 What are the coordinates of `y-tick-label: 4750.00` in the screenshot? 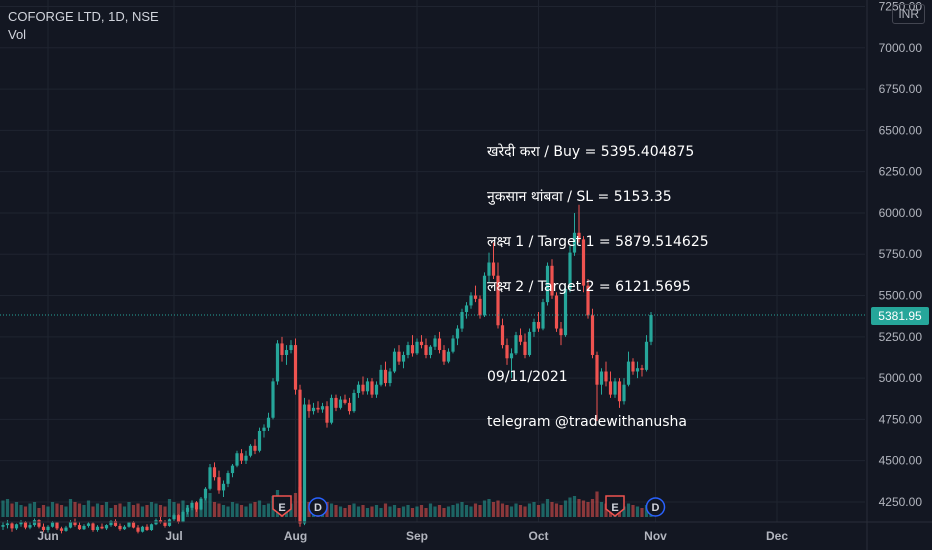 It's located at (901, 419).